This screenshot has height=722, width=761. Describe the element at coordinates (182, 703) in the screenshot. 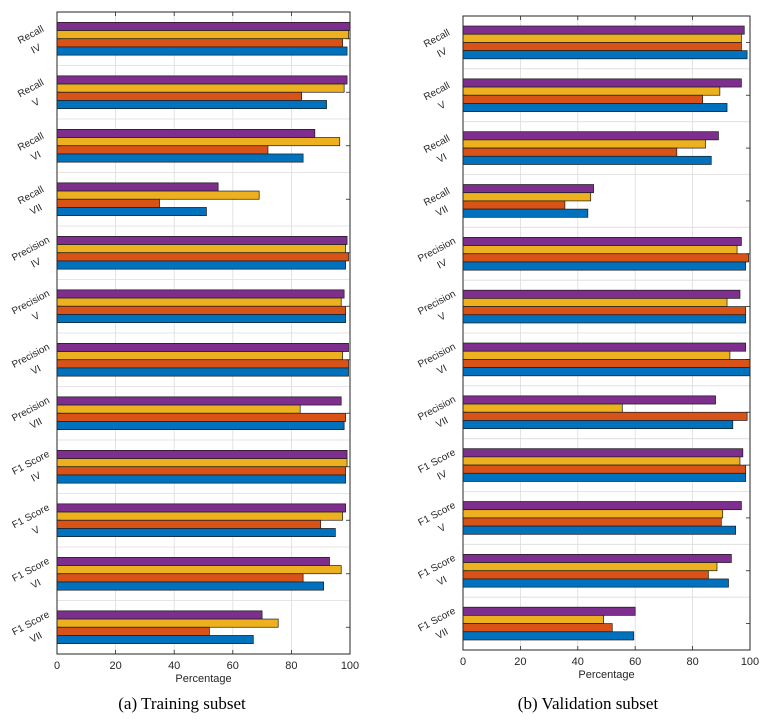

I see `caption-training: (a) Training subset` at that location.